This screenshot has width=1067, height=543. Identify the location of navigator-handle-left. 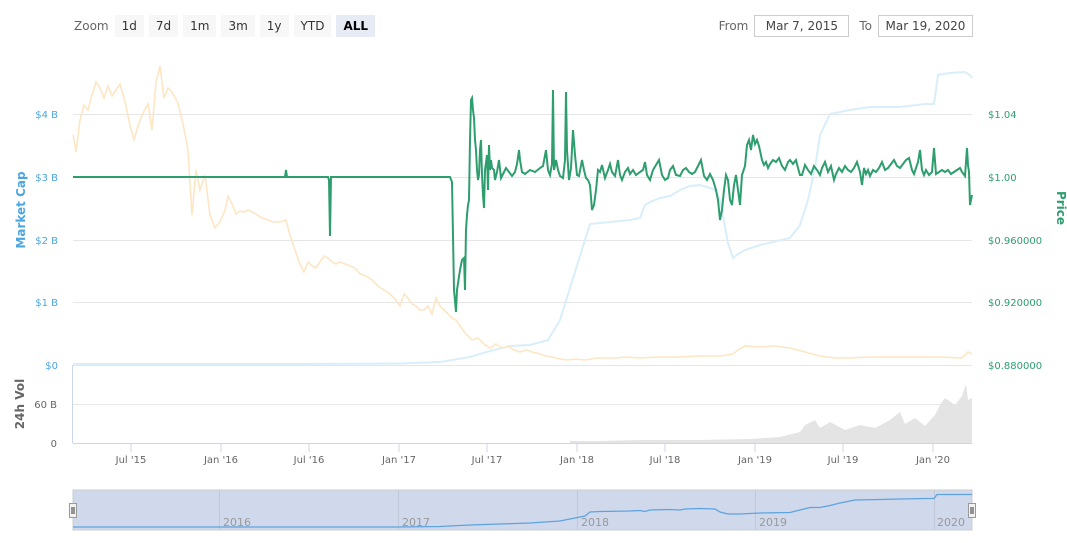
(73, 510).